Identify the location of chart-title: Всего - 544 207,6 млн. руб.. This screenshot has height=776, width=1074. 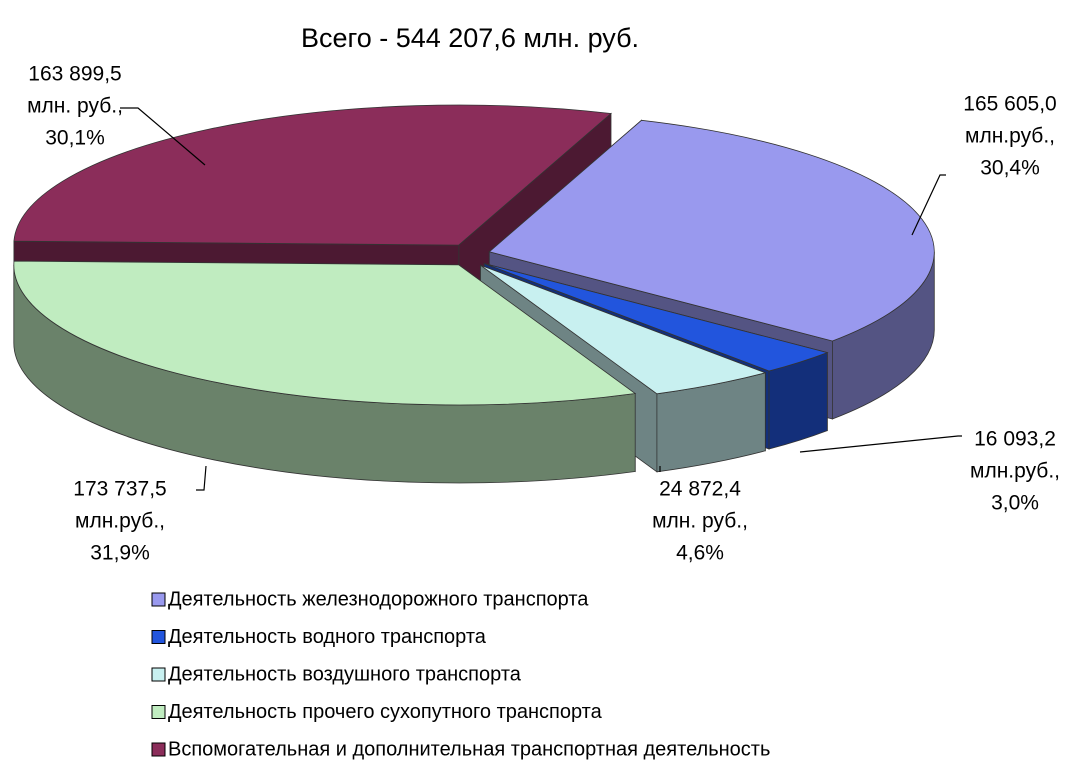
(470, 38).